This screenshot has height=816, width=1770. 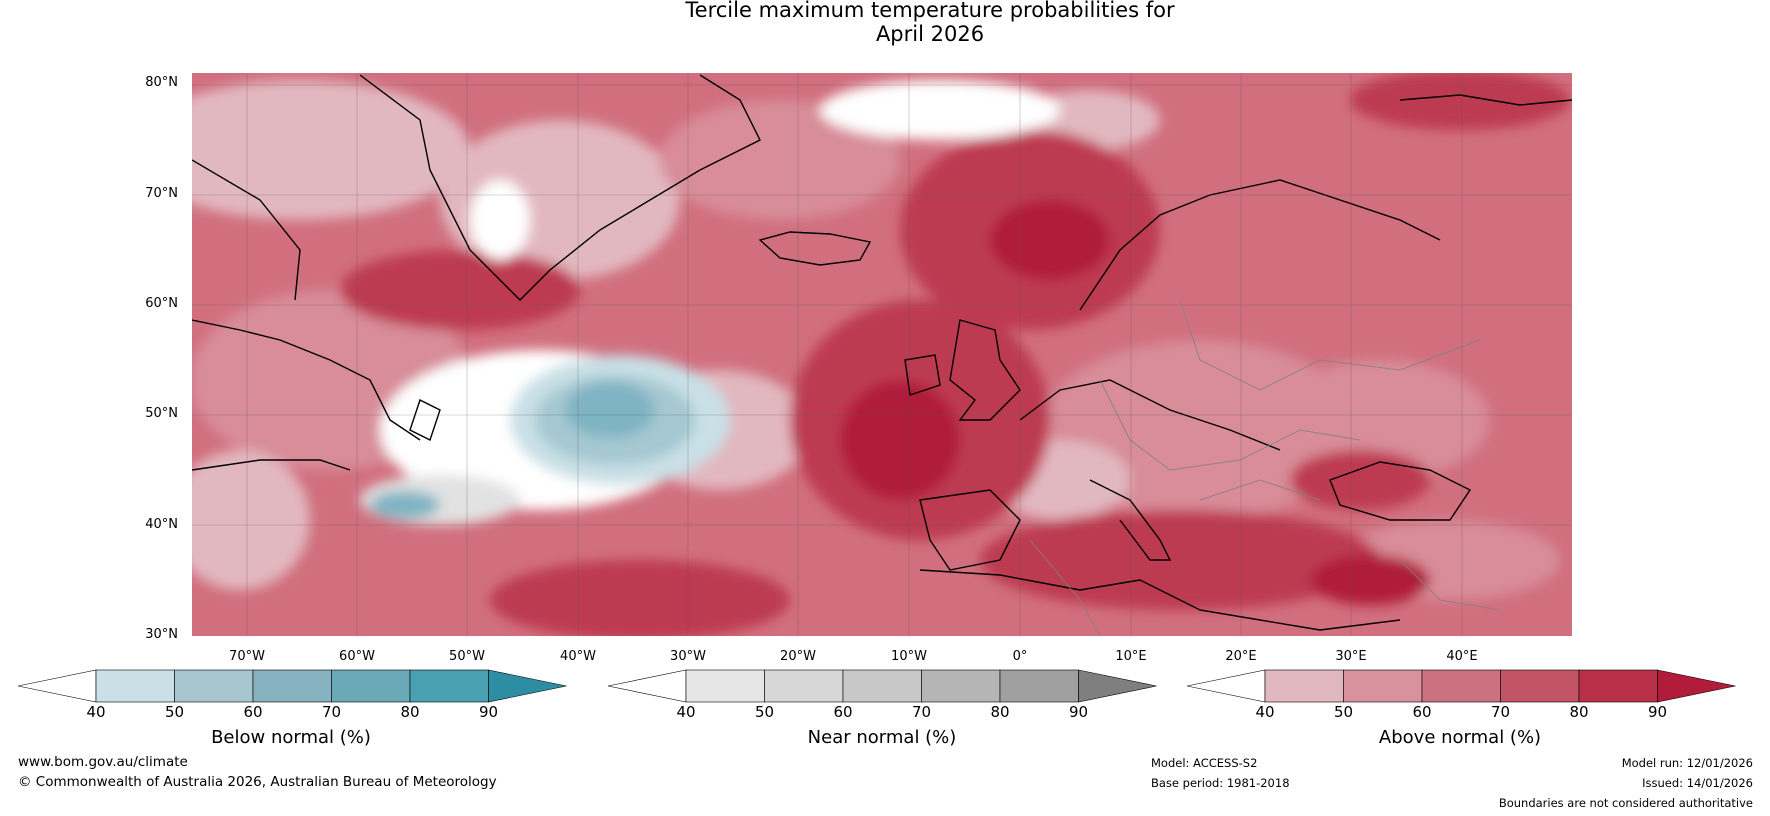 What do you see at coordinates (798, 656) in the screenshot?
I see `lon-label-20w: 20°W` at bounding box center [798, 656].